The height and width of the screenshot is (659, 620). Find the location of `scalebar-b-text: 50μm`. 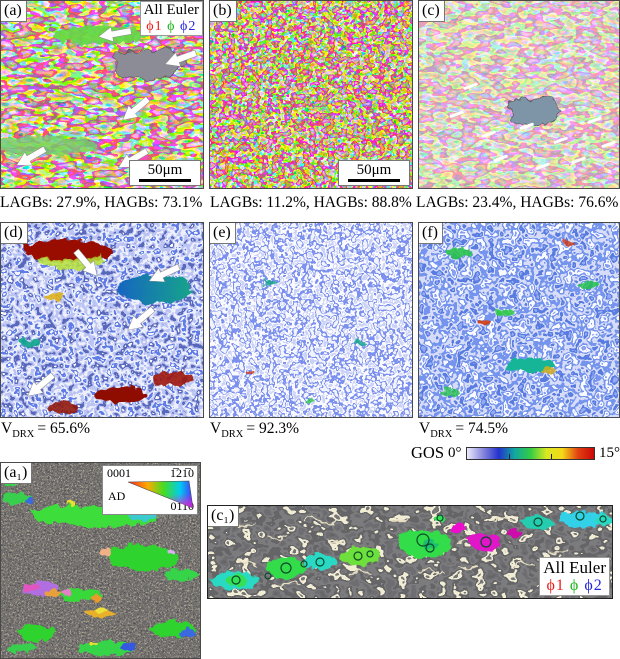

scalebar-b-text: 50μm is located at coordinates (374, 169).